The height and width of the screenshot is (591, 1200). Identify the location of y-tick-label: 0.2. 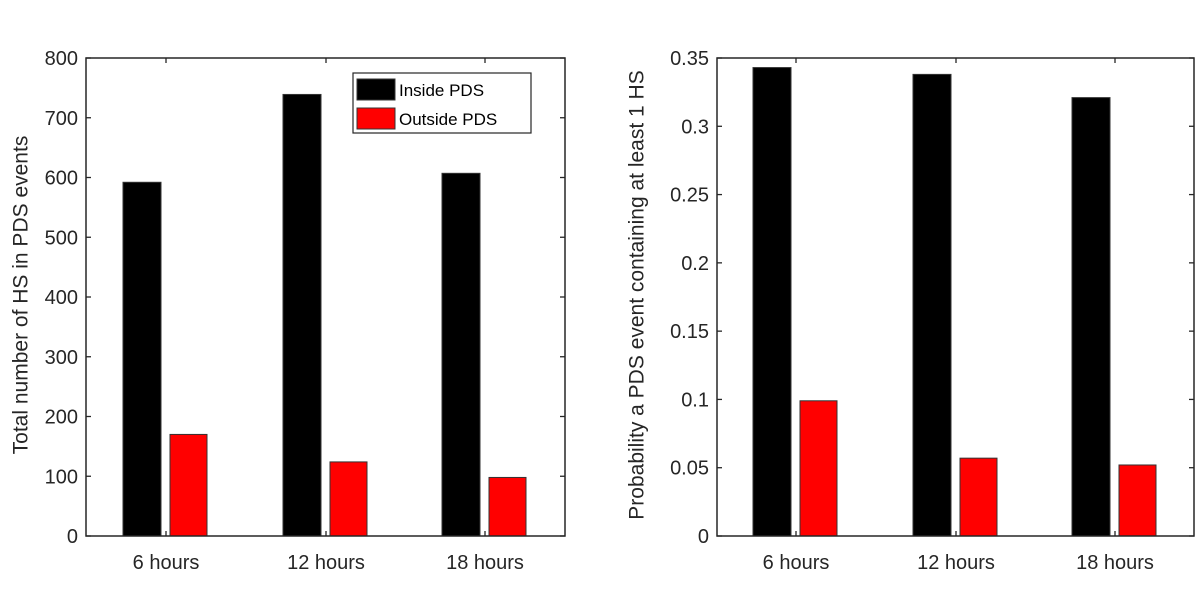
(695, 264).